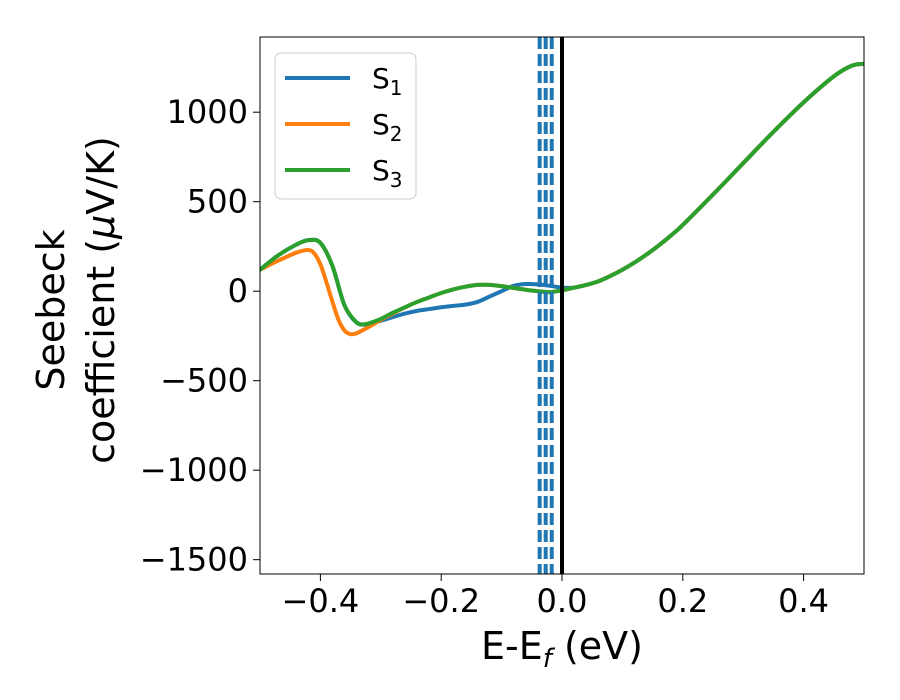 This screenshot has width=900, height=700. I want to click on x-axis-label-main: E-E, so click(512, 646).